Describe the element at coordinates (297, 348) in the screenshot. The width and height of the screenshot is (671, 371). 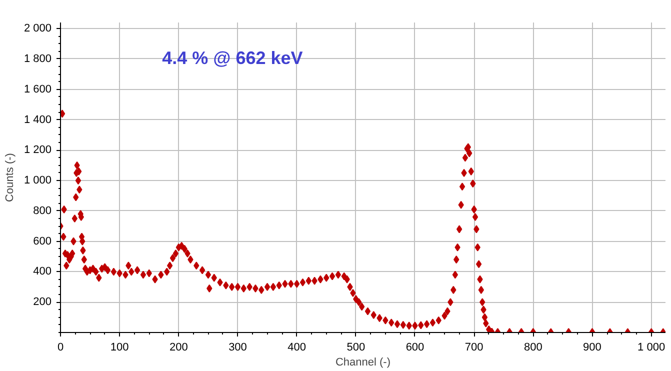
I see `x-tick-label: 400` at that location.